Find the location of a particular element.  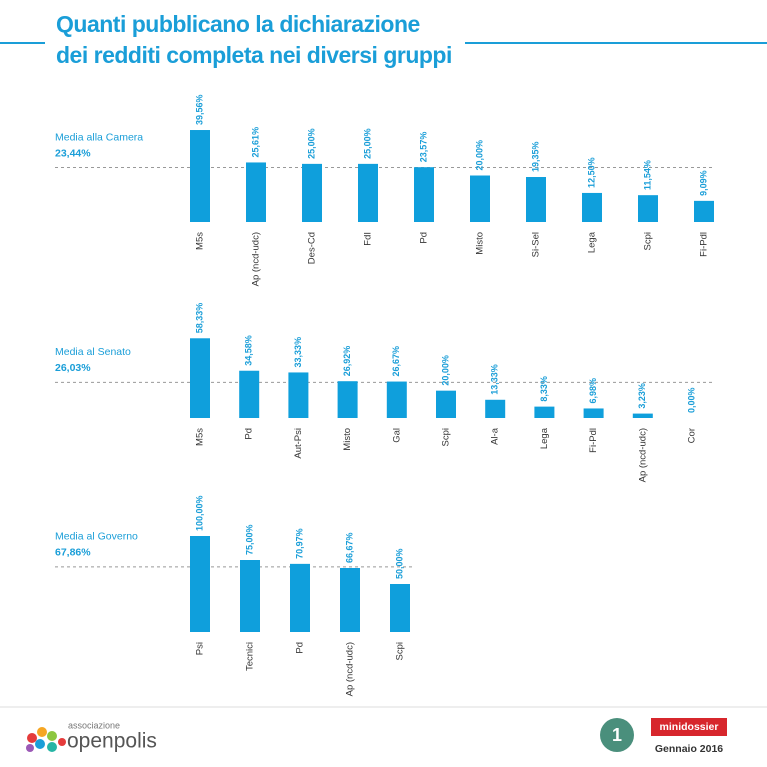

value-label: 75,00% is located at coordinates (249, 539).